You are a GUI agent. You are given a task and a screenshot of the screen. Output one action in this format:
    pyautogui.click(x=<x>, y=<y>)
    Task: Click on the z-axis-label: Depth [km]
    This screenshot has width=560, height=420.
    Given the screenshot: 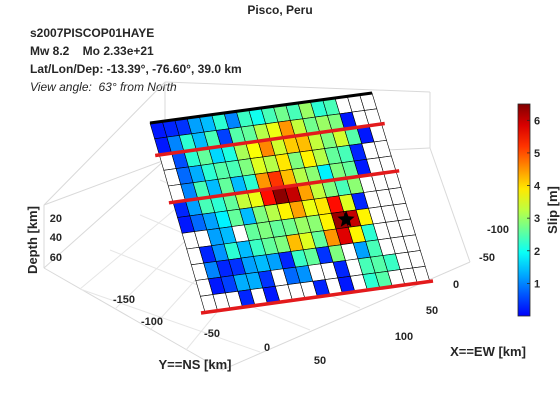 What is the action you would take?
    pyautogui.click(x=32, y=240)
    